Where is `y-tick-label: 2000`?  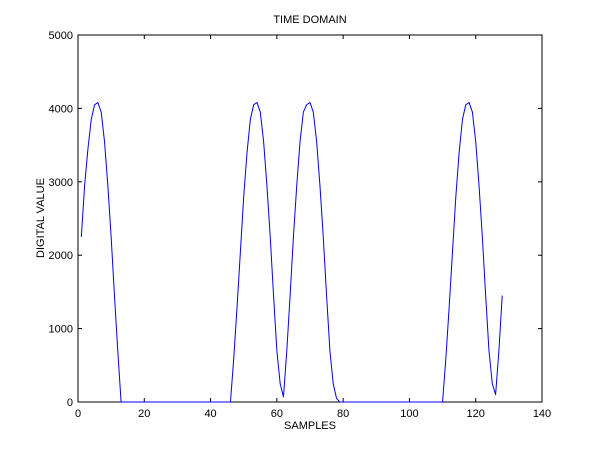
y-tick-label: 2000 is located at coordinates (61, 256).